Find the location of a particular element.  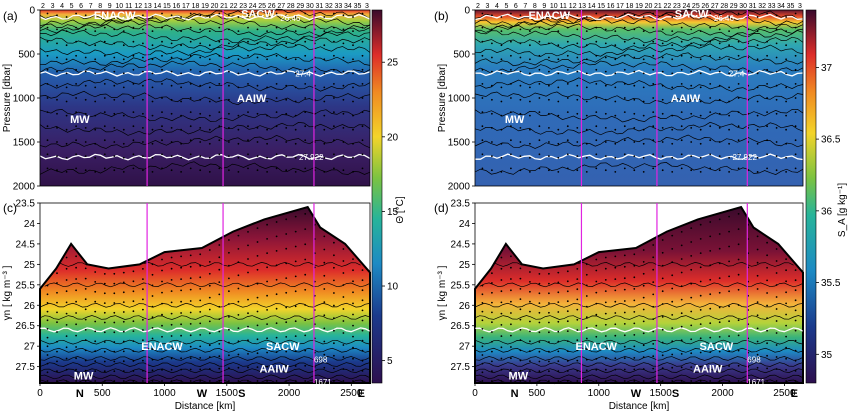

colorbar-tick-label: 35 is located at coordinates (827, 355).